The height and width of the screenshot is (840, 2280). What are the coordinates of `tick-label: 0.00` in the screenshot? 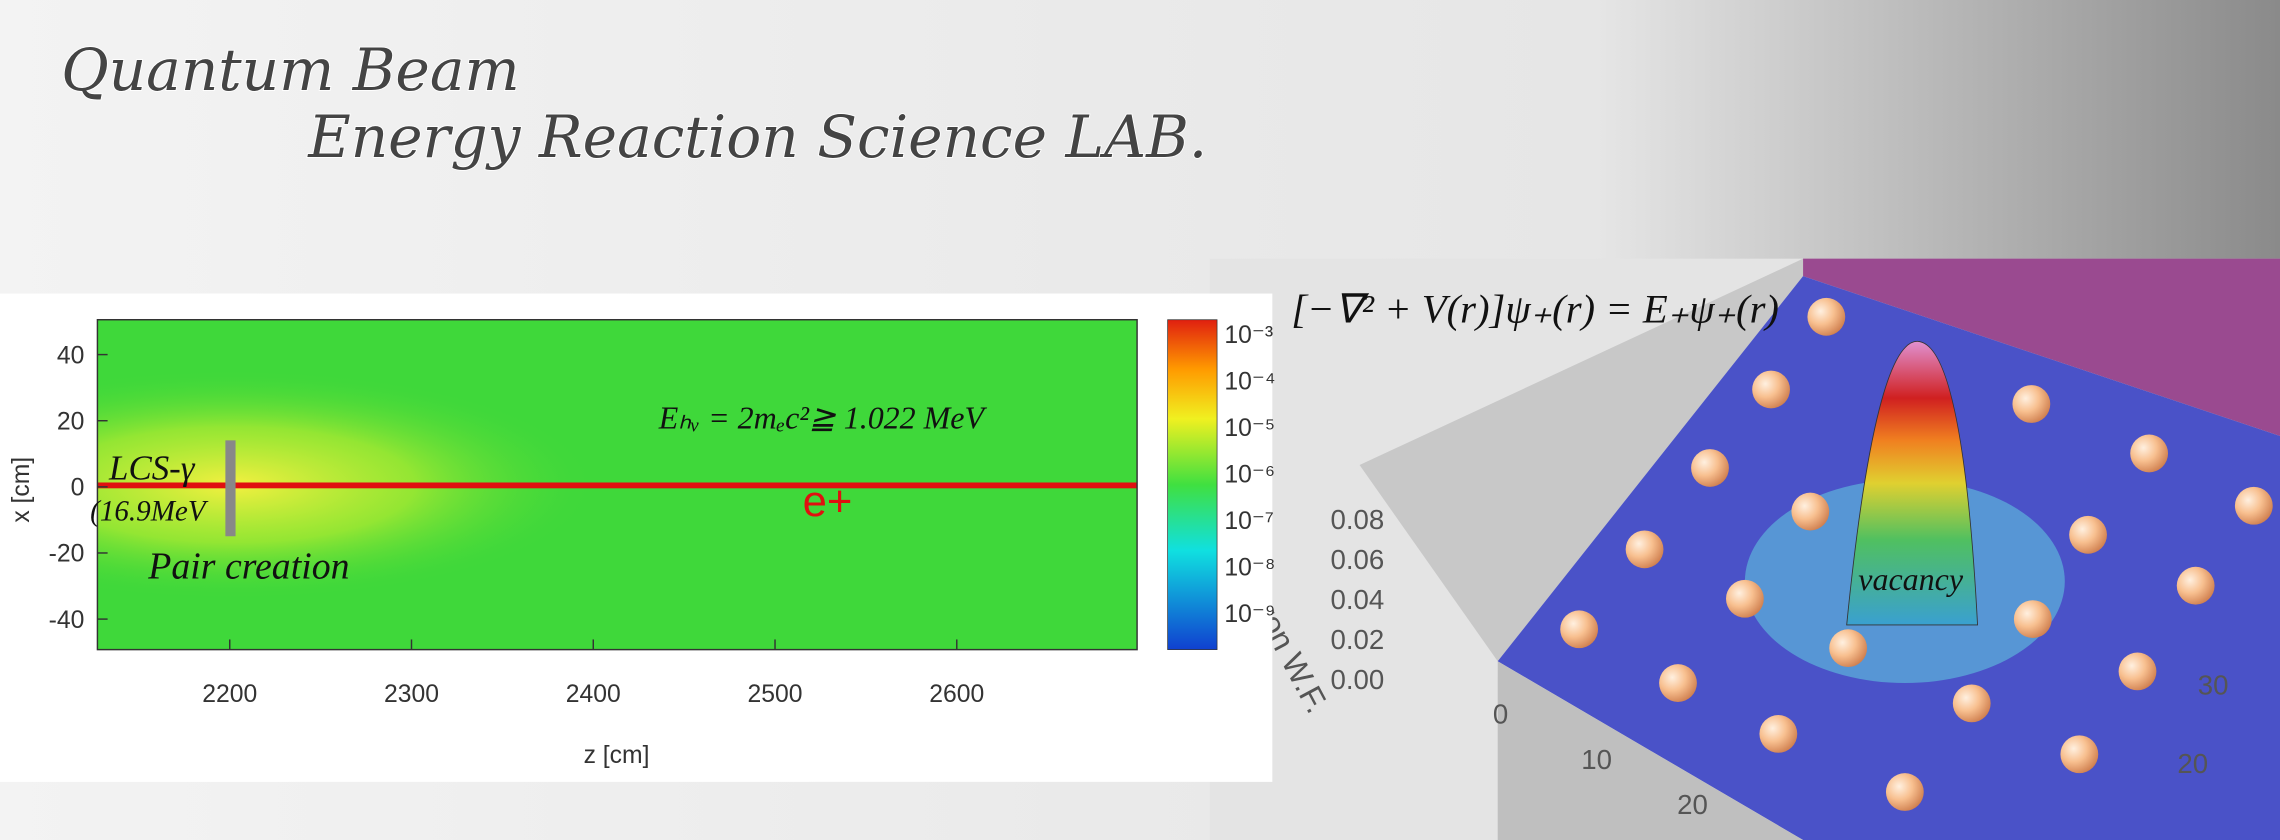 It's located at (1358, 679).